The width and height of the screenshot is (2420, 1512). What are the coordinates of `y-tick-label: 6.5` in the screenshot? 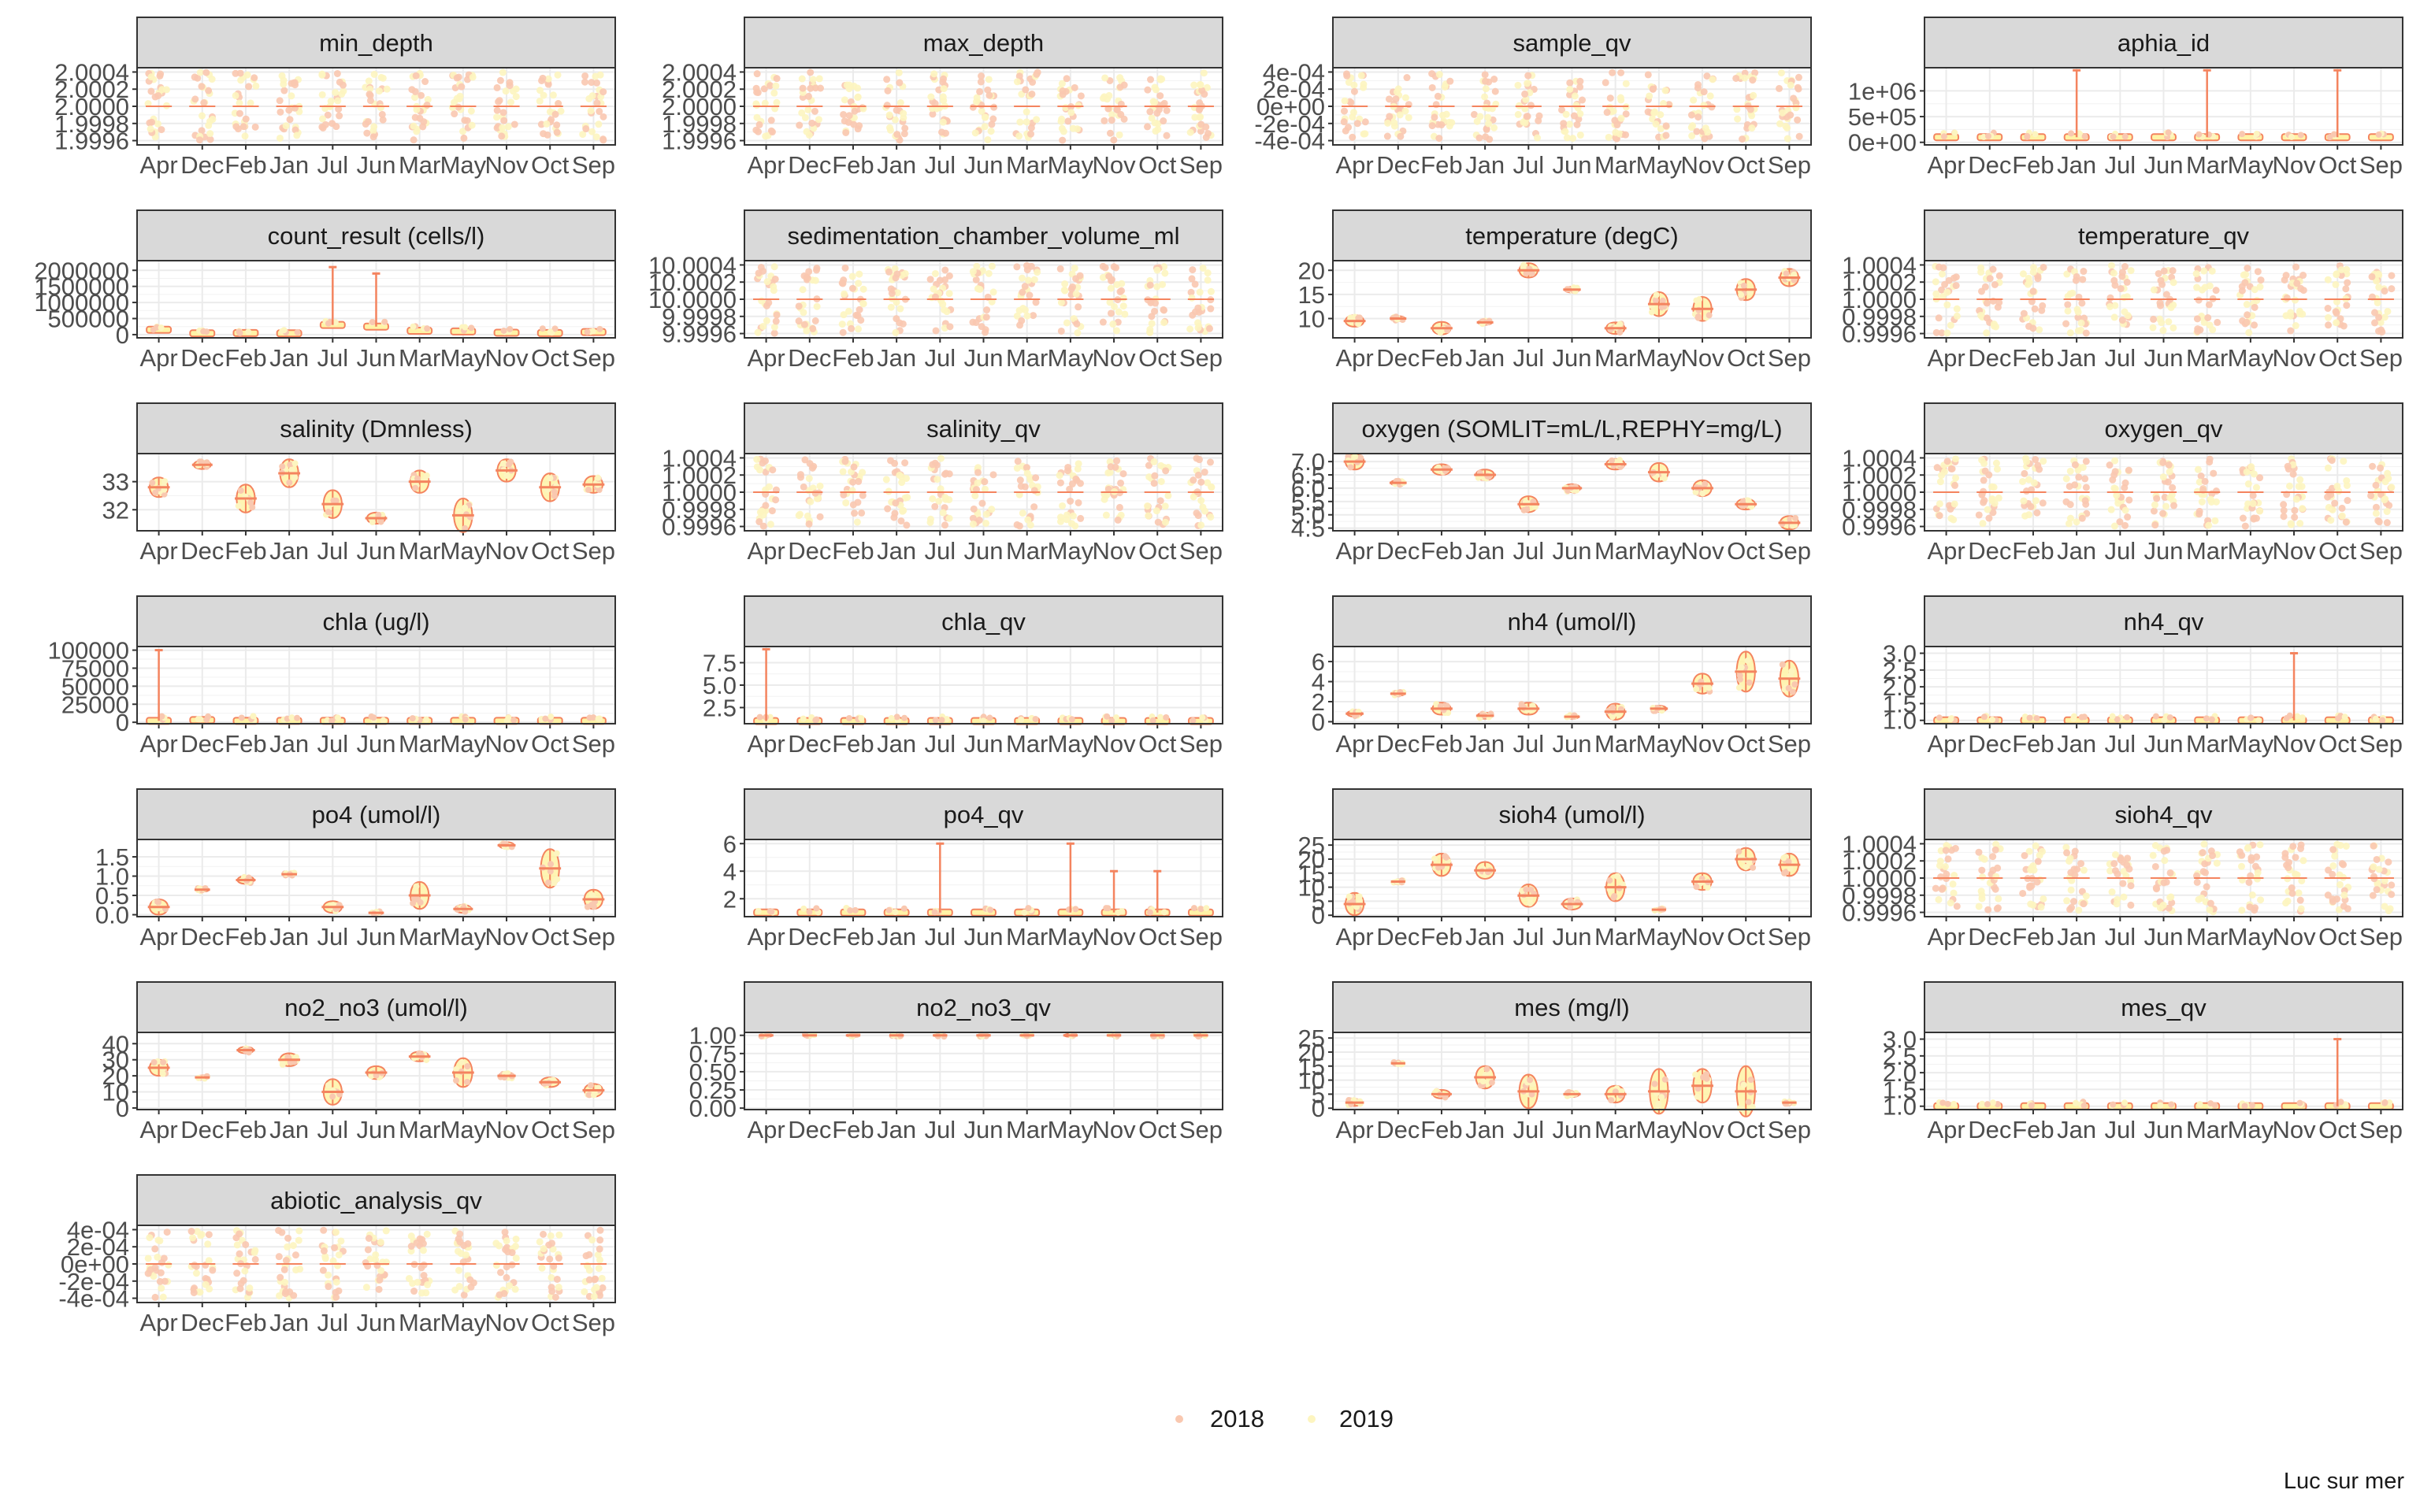 It's located at (1308, 475).